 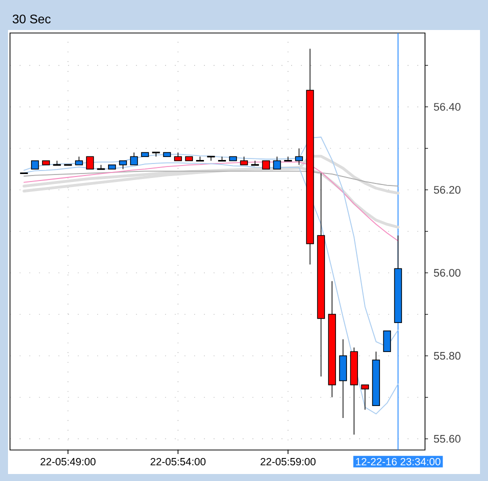 I want to click on y-tick-label: 55.60, so click(x=447, y=438).